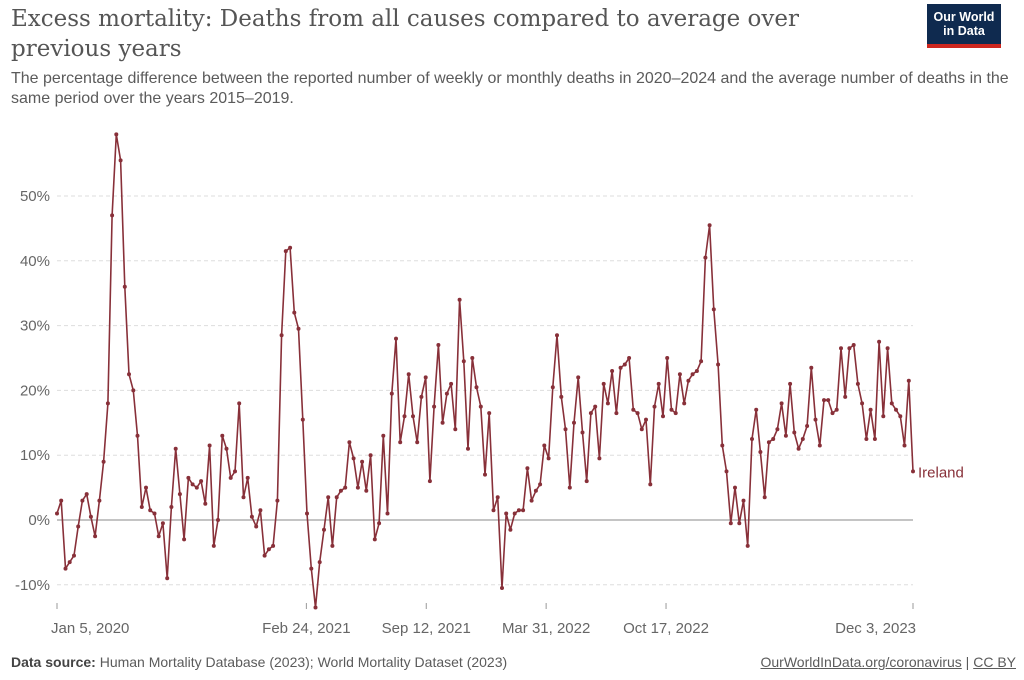 The height and width of the screenshot is (680, 1024). I want to click on y-tick-label: 50%, so click(35, 196).